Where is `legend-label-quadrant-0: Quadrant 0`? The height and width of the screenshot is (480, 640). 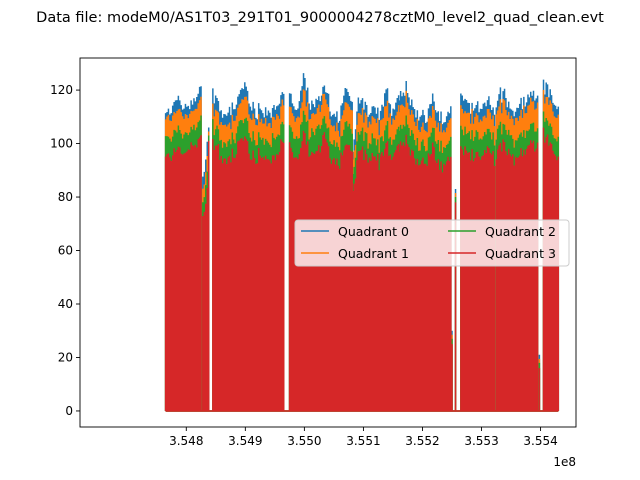
legend-label-quadrant-0: Quadrant 0 is located at coordinates (373, 231).